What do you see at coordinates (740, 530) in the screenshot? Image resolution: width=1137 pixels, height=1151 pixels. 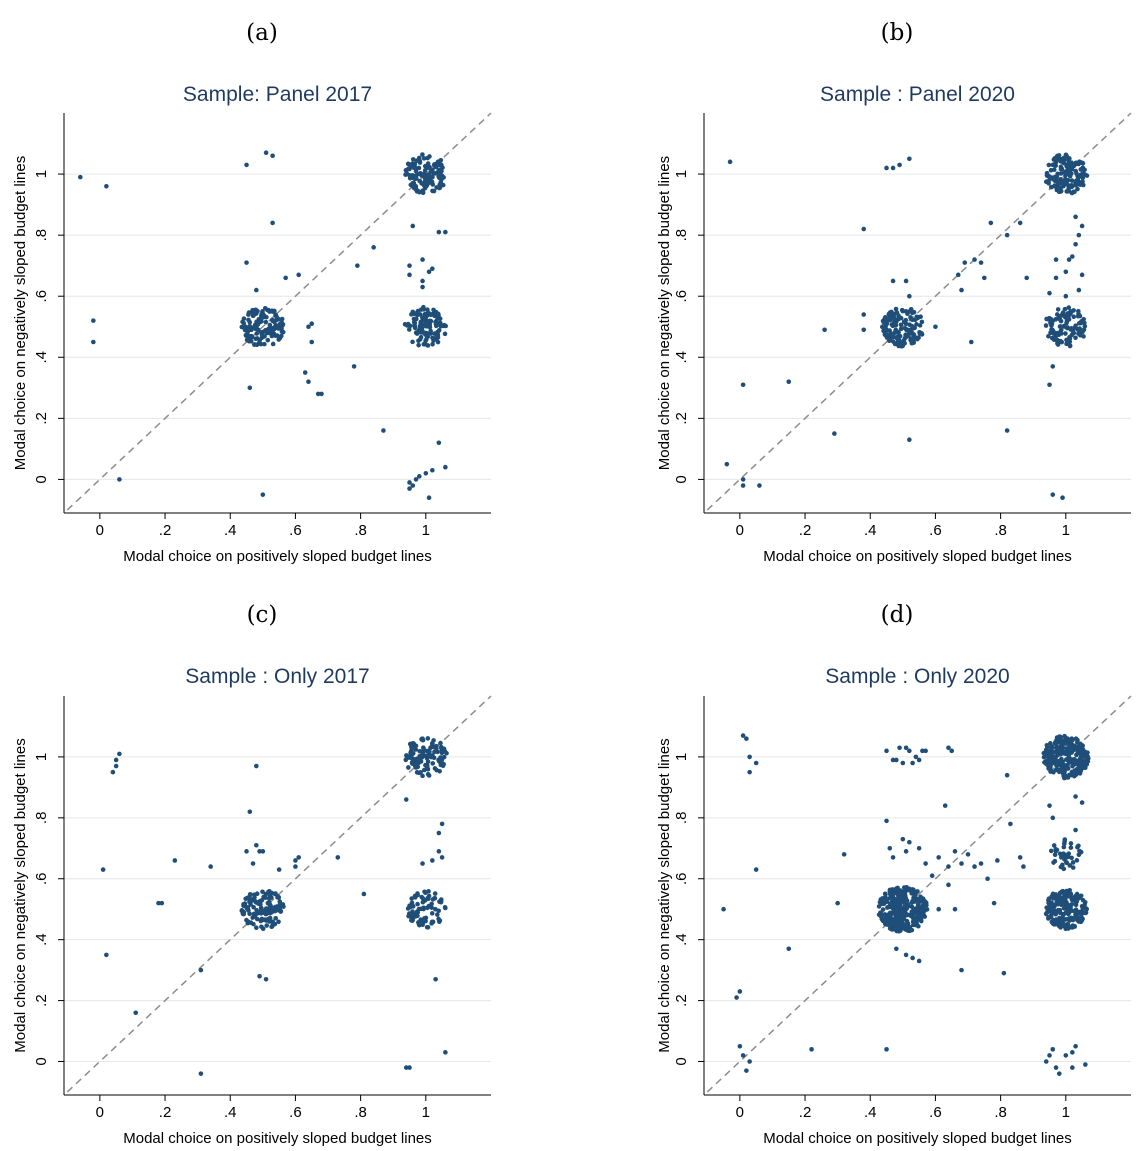 I see `x-tick-label: 0` at bounding box center [740, 530].